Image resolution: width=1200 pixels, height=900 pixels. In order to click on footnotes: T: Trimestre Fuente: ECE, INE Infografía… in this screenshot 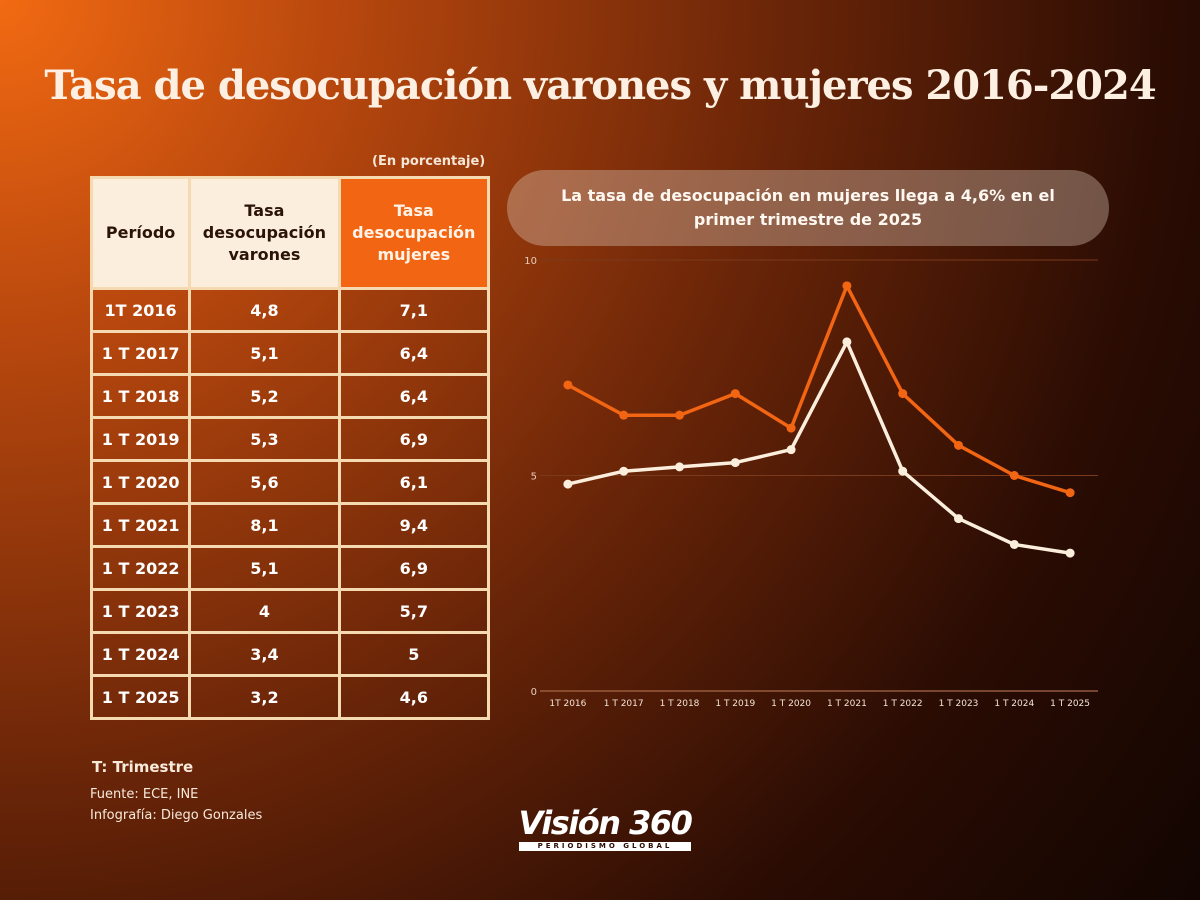, I will do `click(176, 792)`.